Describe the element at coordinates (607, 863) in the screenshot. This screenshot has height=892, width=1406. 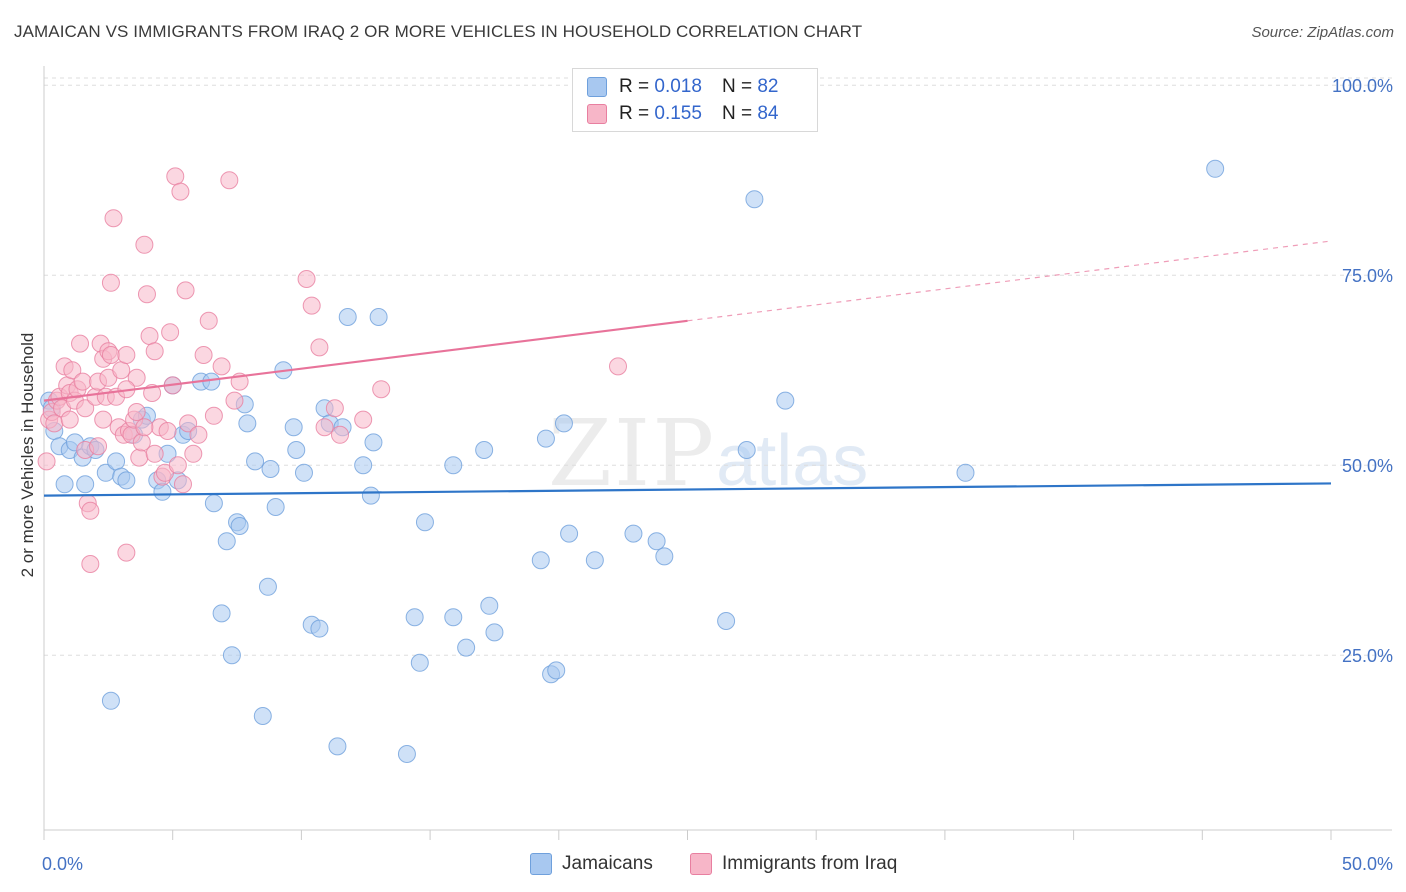
I see `bottom-legend-label: Jamaicans` at that location.